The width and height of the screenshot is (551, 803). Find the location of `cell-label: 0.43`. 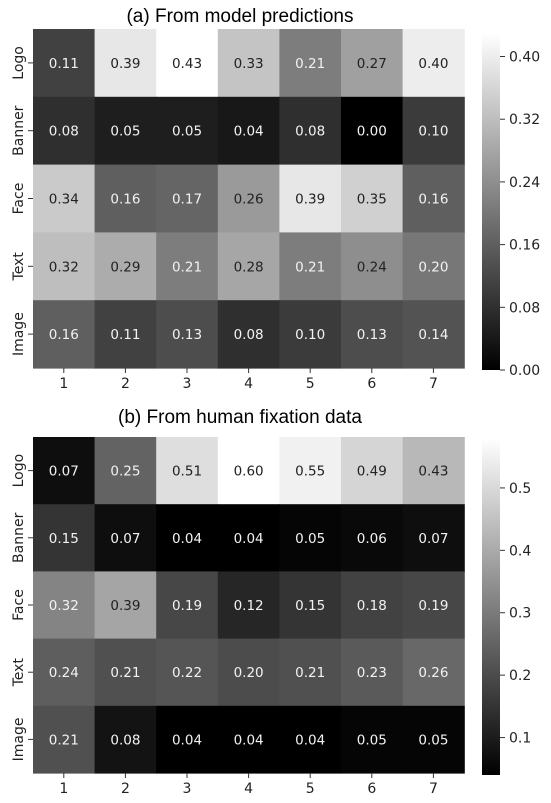

cell-label: 0.43 is located at coordinates (433, 472).